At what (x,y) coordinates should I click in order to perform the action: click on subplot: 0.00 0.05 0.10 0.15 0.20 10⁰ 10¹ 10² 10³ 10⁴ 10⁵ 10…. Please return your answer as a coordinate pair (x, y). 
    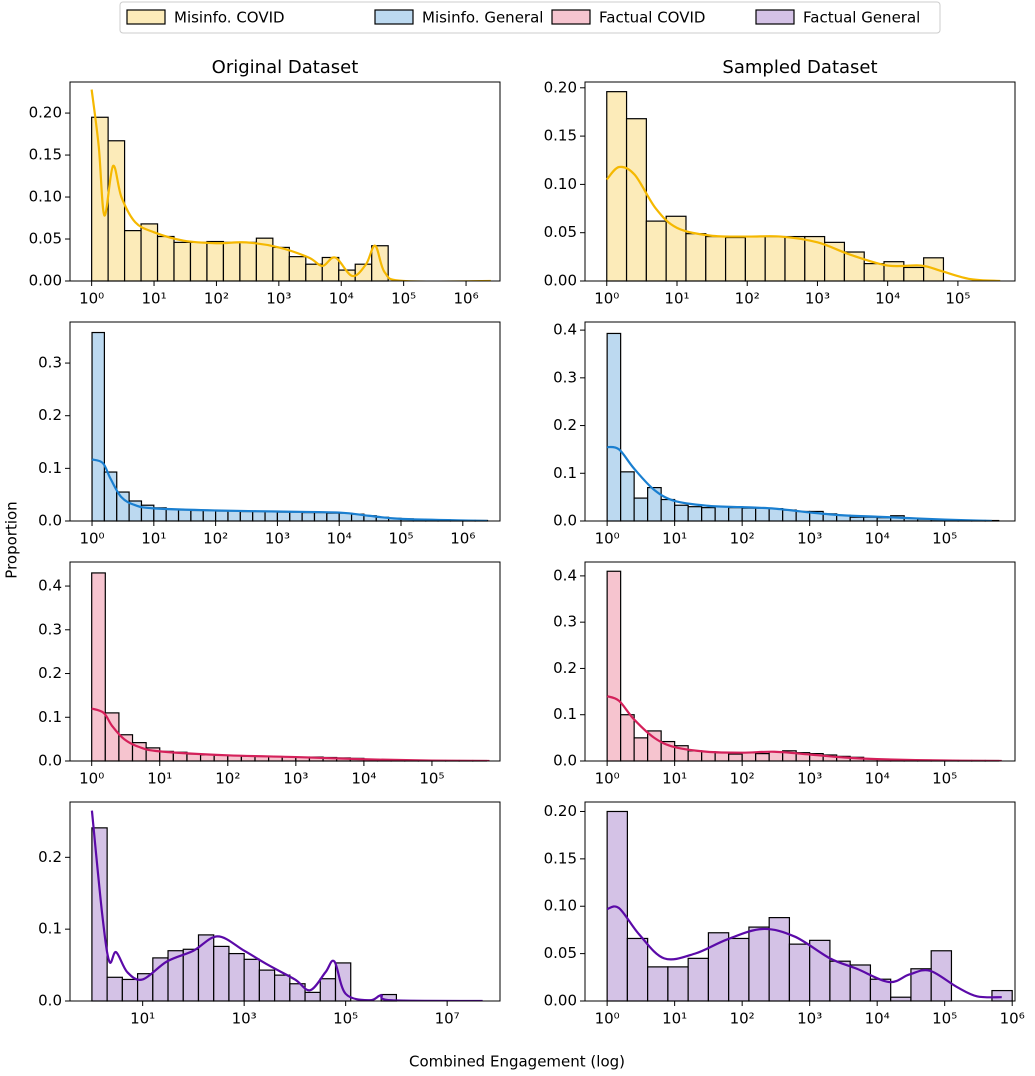
    Looking at the image, I should click on (784, 914).